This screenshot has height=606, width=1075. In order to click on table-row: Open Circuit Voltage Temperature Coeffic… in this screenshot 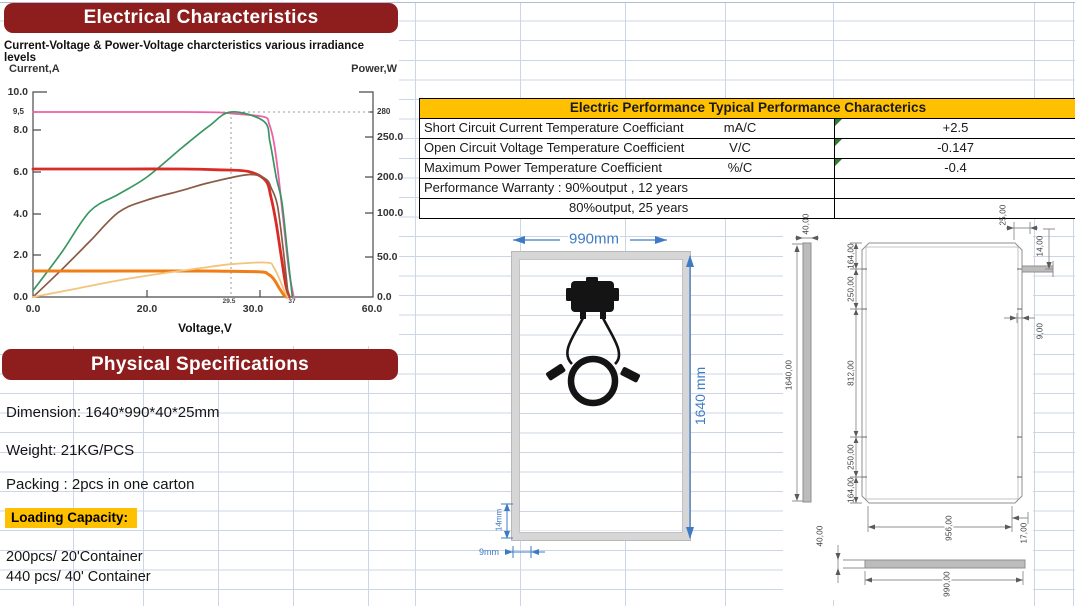, I will do `click(747, 148)`.